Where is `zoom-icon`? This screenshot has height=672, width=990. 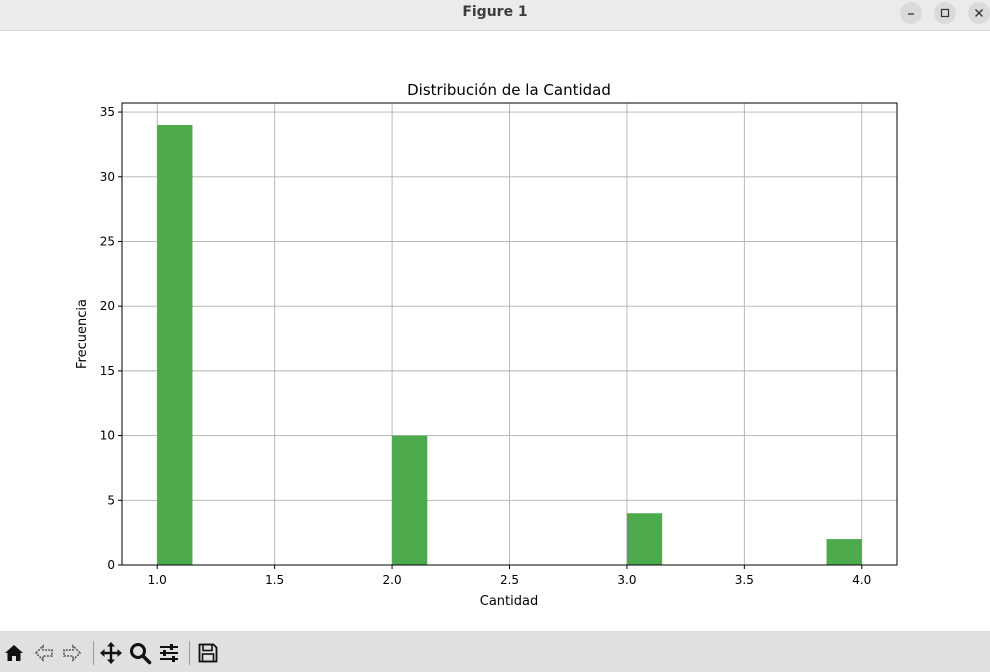 zoom-icon is located at coordinates (141, 654).